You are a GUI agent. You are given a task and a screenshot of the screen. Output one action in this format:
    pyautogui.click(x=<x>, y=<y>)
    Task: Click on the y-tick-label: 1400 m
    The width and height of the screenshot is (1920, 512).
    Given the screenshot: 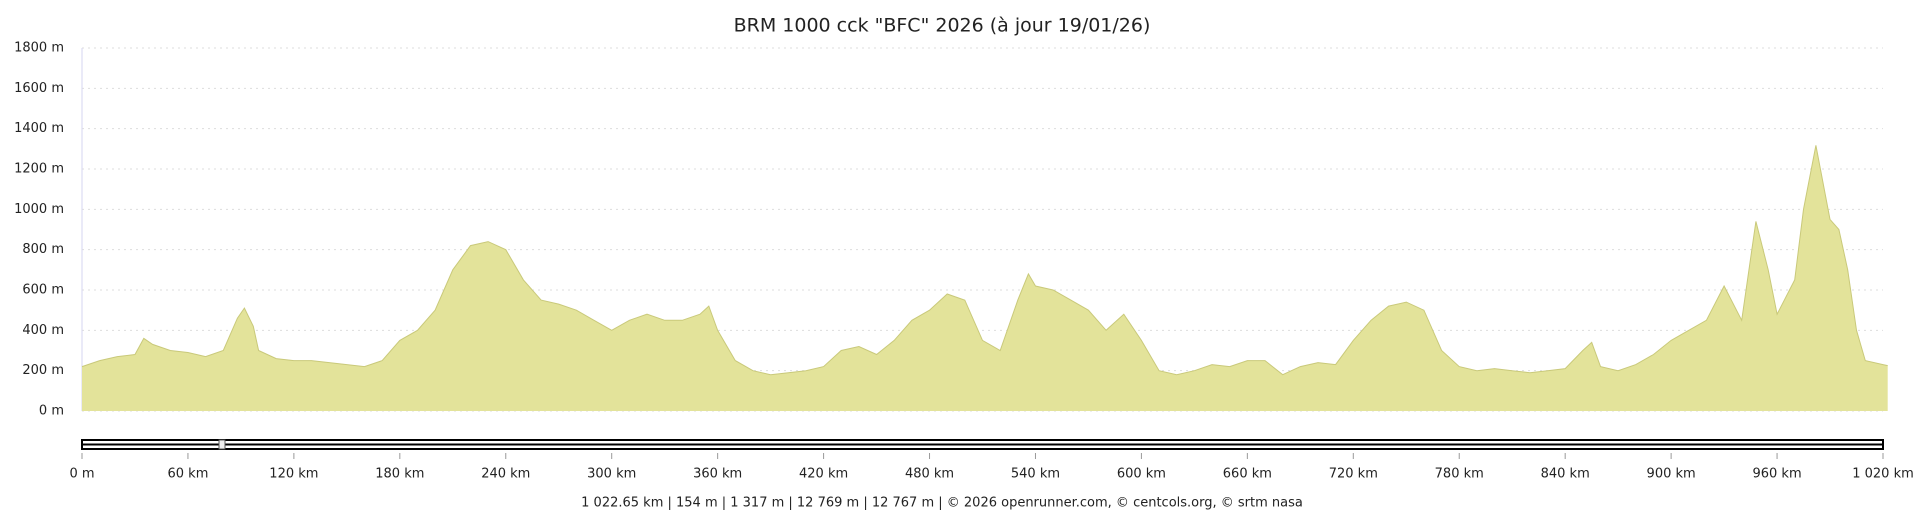 What is the action you would take?
    pyautogui.click(x=39, y=128)
    